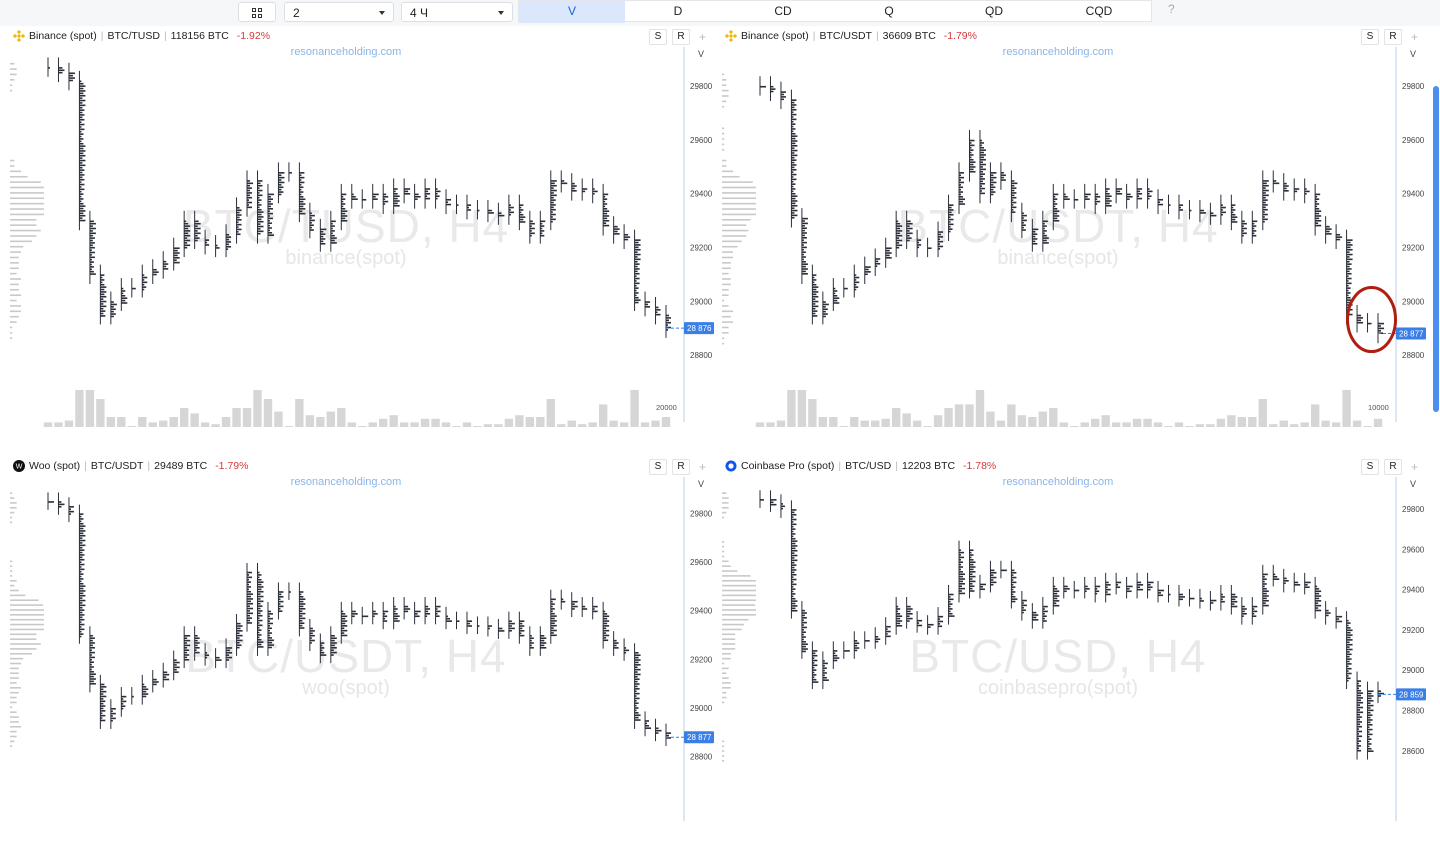 This screenshot has width=1440, height=857. What do you see at coordinates (1436, 249) in the screenshot?
I see `scrollbar` at bounding box center [1436, 249].